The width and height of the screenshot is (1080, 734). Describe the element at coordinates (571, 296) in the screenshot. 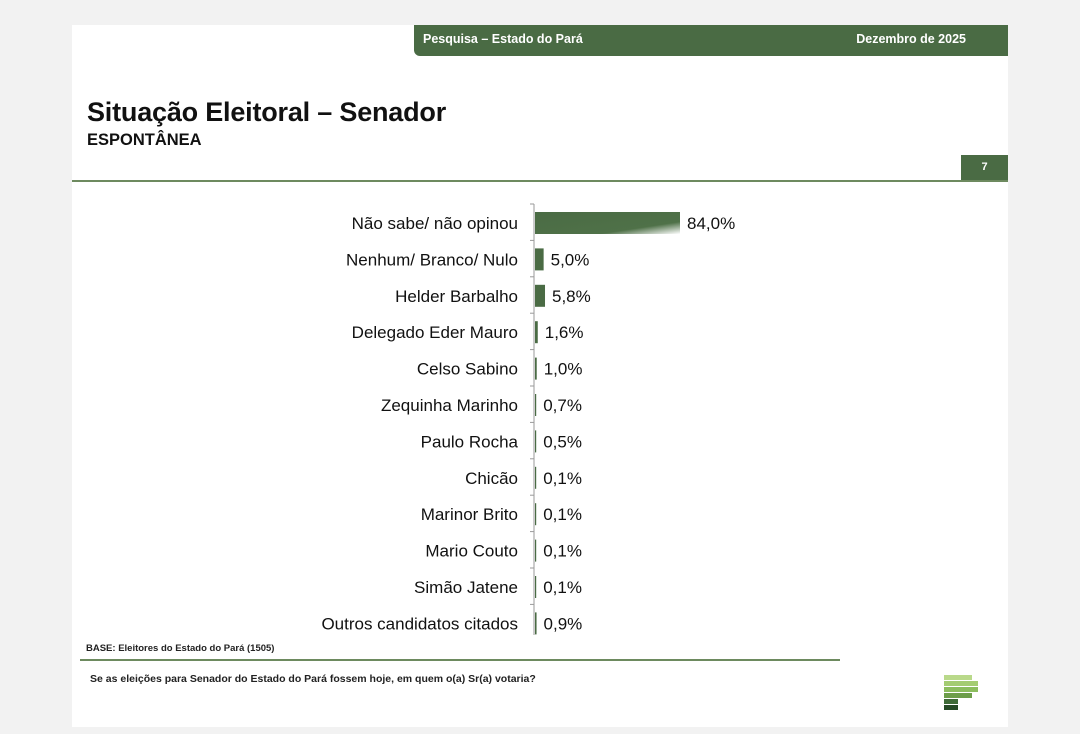

I see `value-label: 5,8%` at that location.